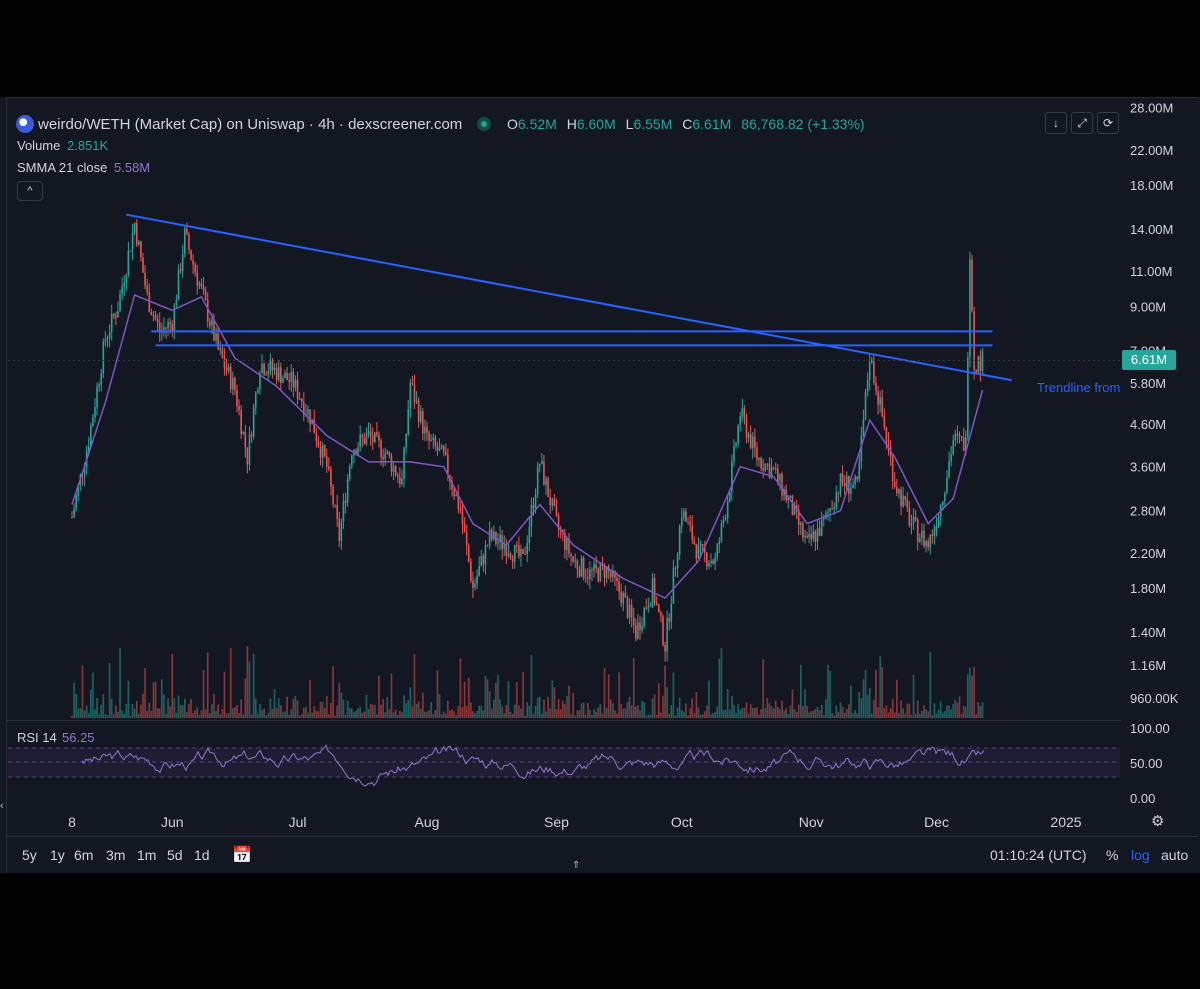 This screenshot has width=1200, height=989. I want to click on log-scale-toggle: log, so click(1140, 855).